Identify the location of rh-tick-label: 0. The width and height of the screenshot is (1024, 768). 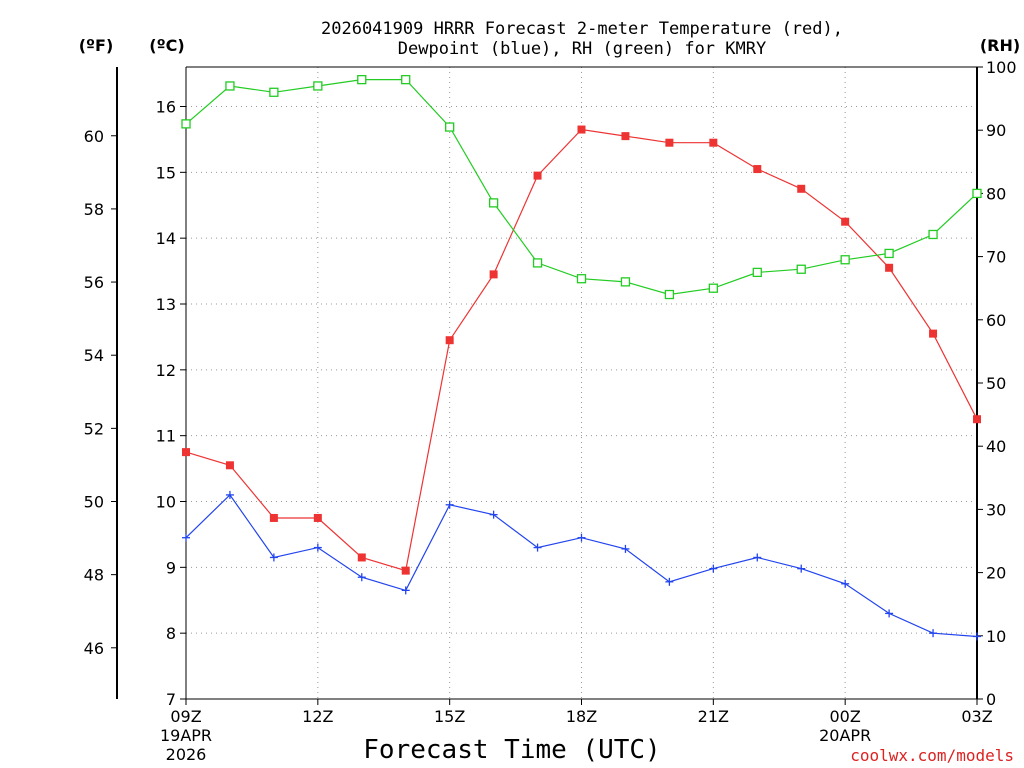
(991, 699).